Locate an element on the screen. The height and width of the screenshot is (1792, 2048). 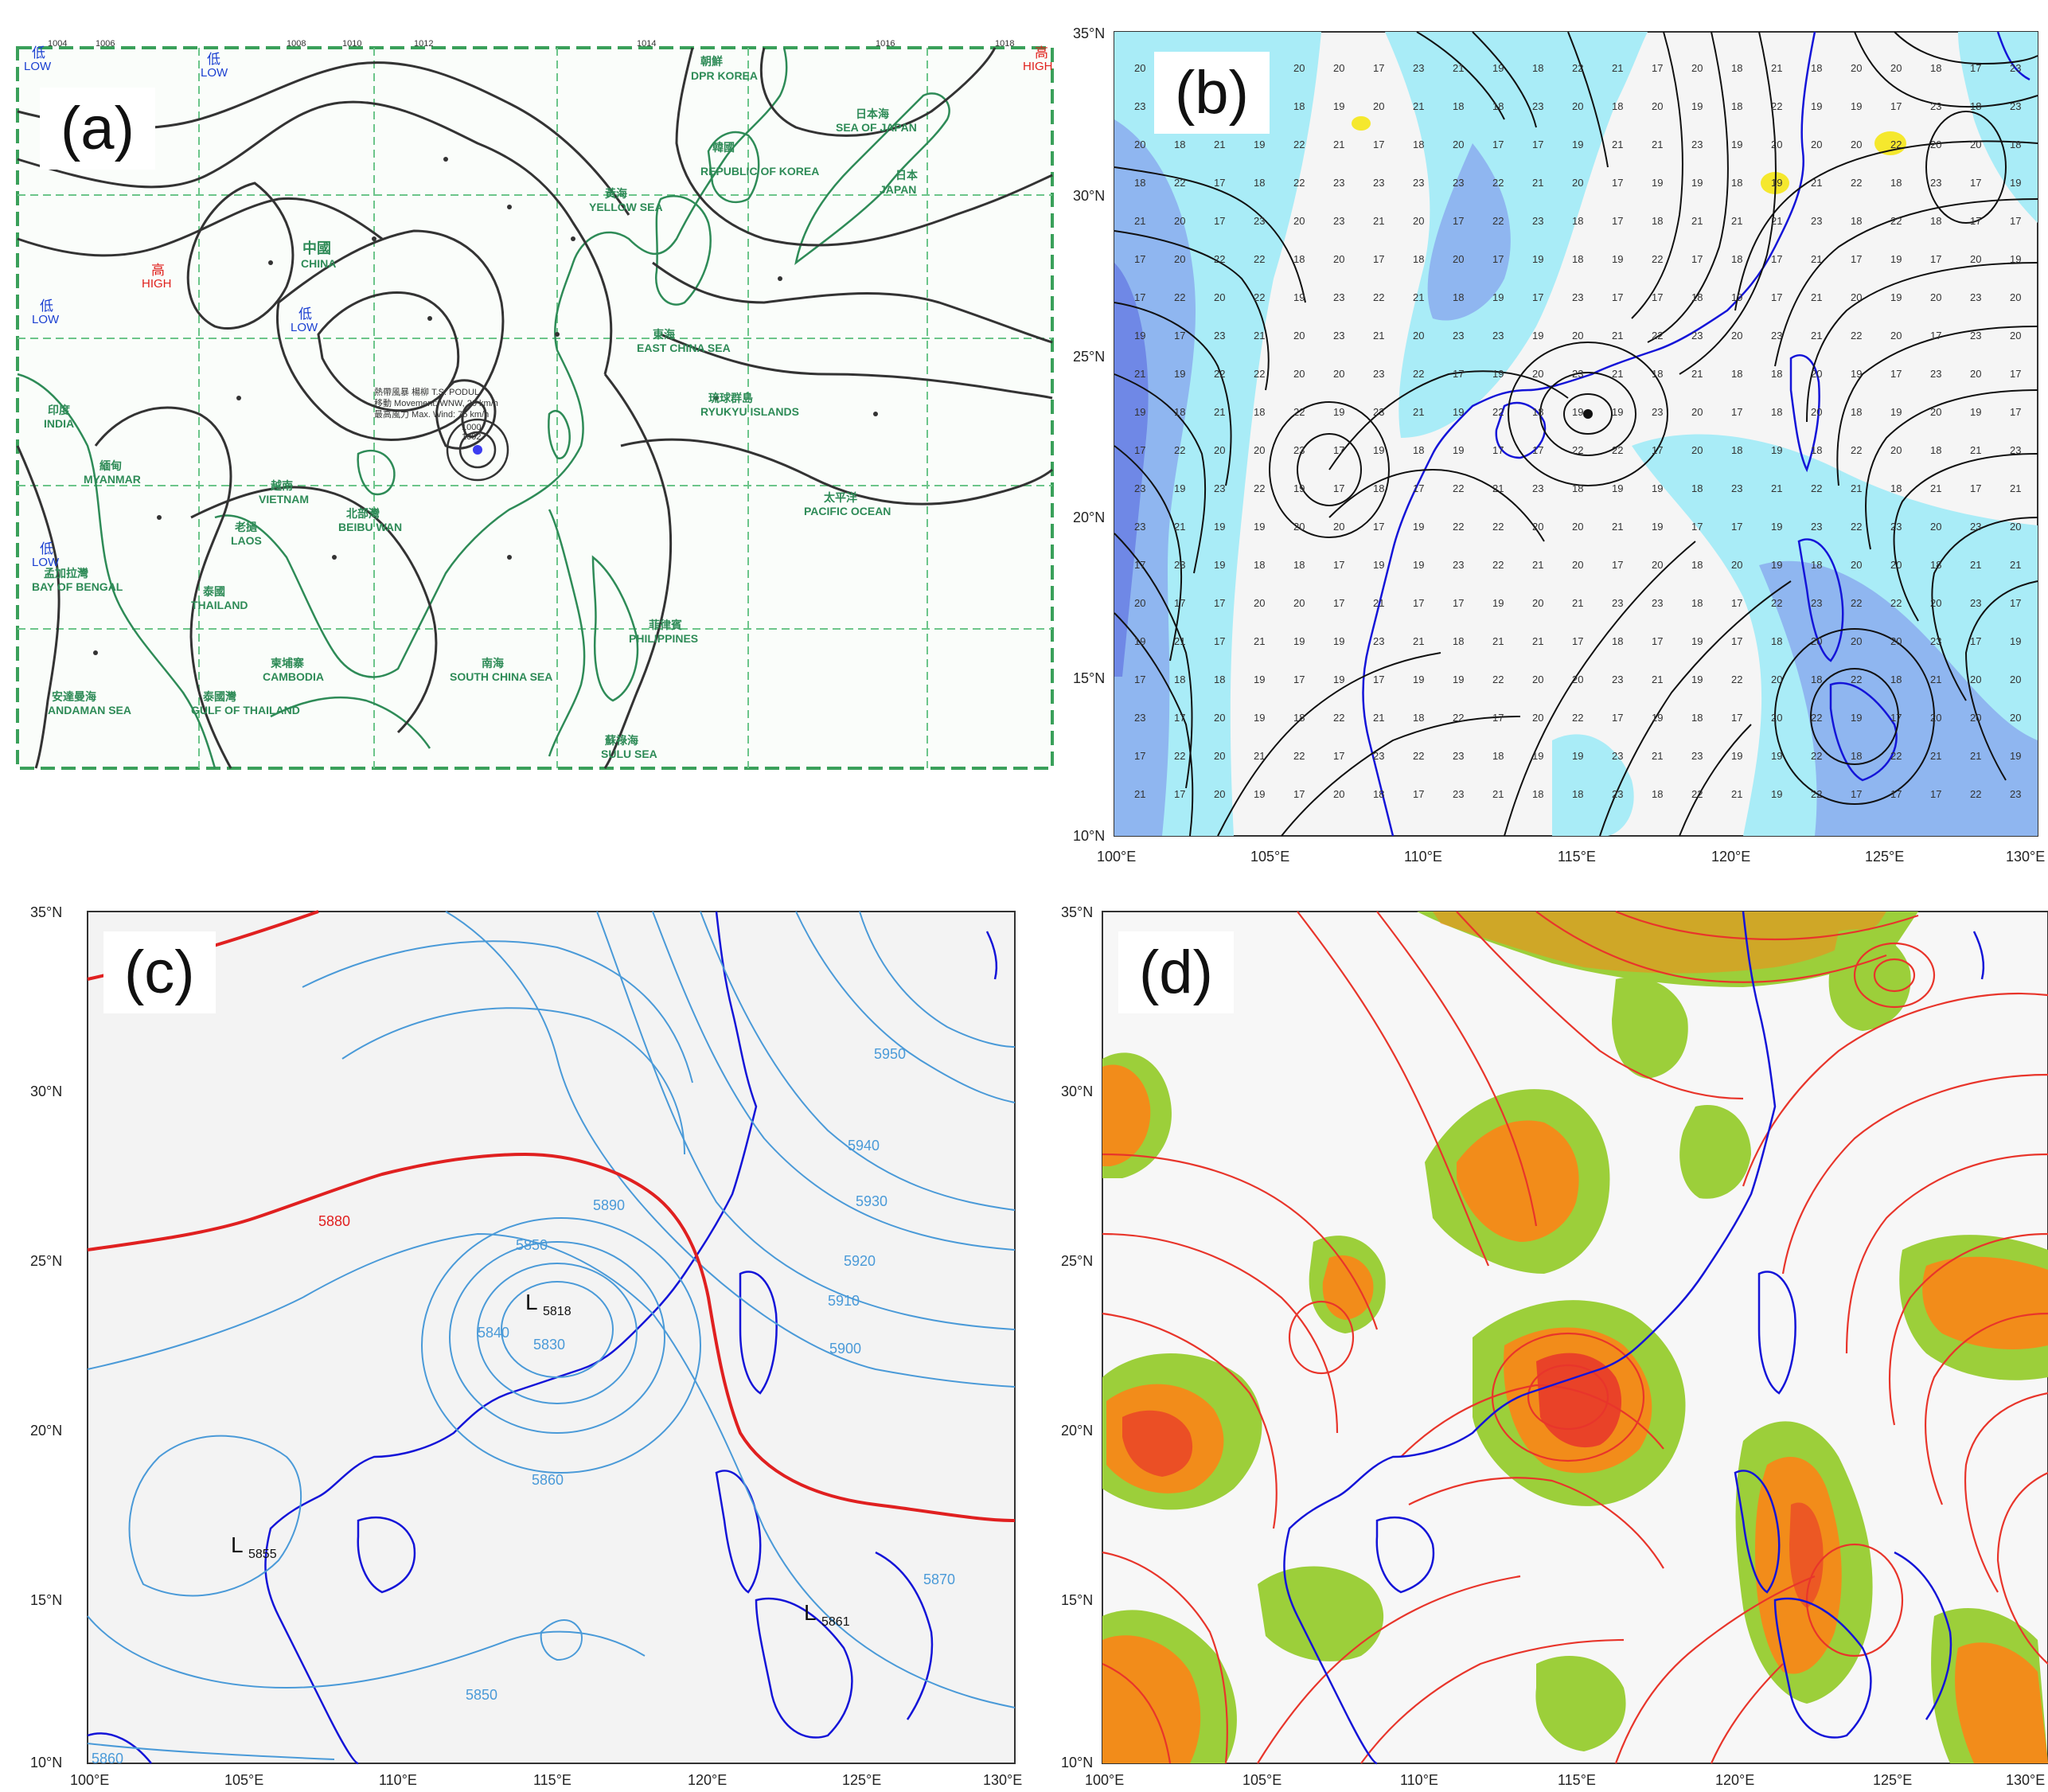
place-cn: 安達曼海 is located at coordinates (74, 696).